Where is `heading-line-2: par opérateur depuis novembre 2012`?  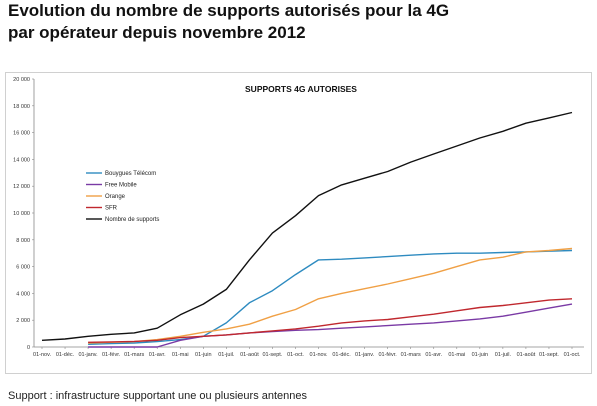
heading-line-2: par opérateur depuis novembre 2012 is located at coordinates (157, 32).